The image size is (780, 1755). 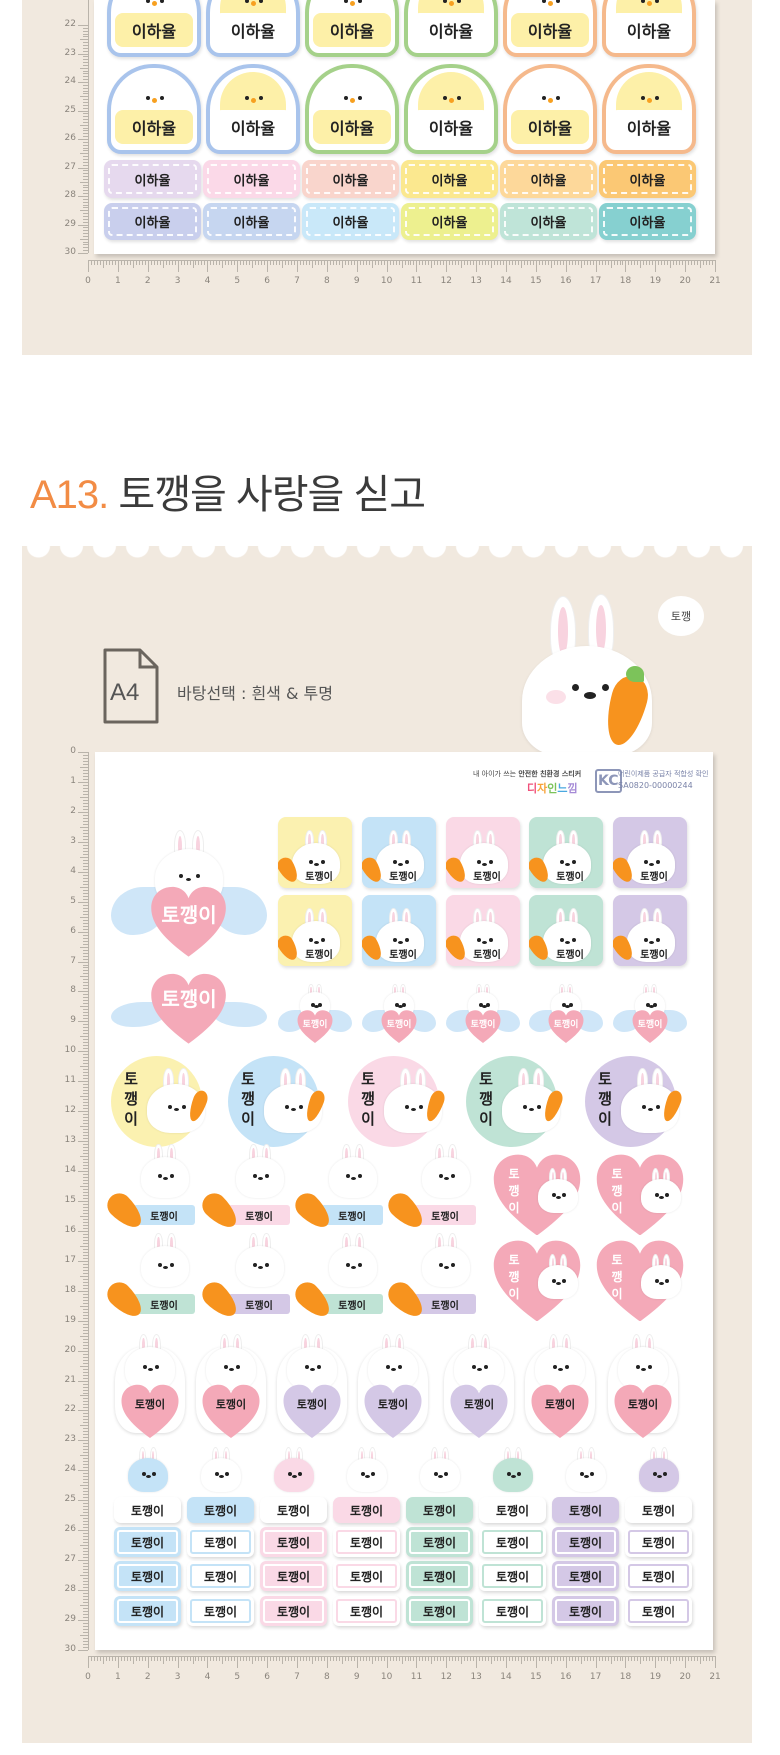 What do you see at coordinates (70, 1259) in the screenshot?
I see `ruler-label: 17` at bounding box center [70, 1259].